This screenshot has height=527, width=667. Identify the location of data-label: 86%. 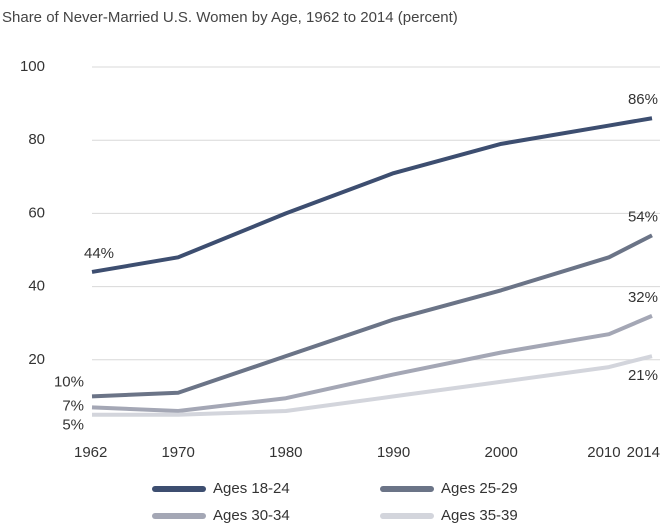
(643, 99).